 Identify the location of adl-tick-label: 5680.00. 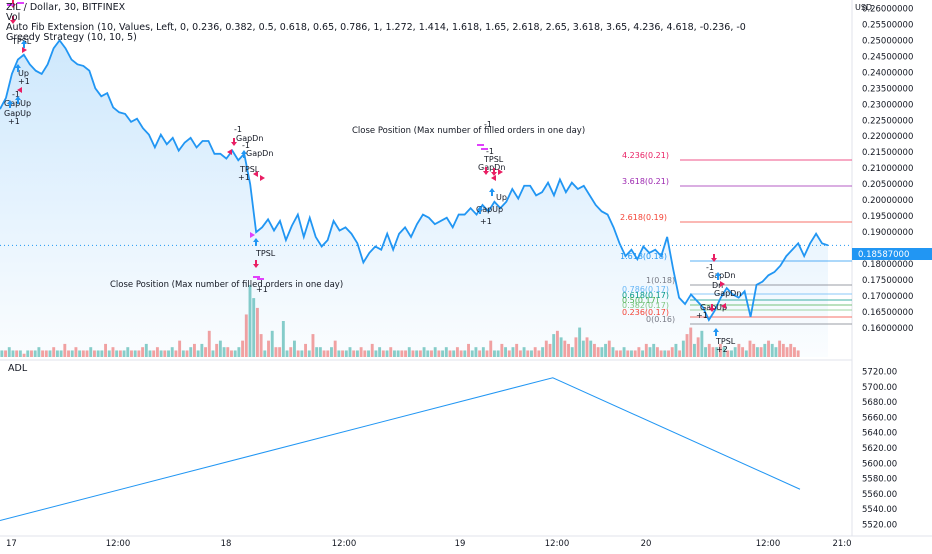
(879, 403).